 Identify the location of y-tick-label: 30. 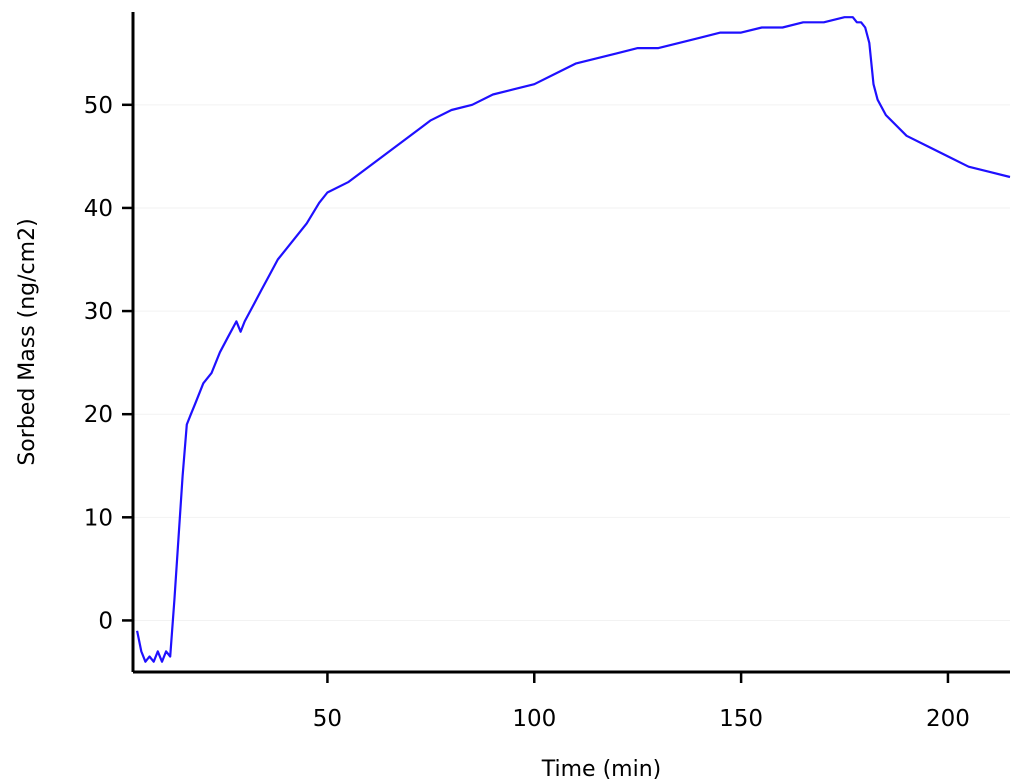
(98, 312).